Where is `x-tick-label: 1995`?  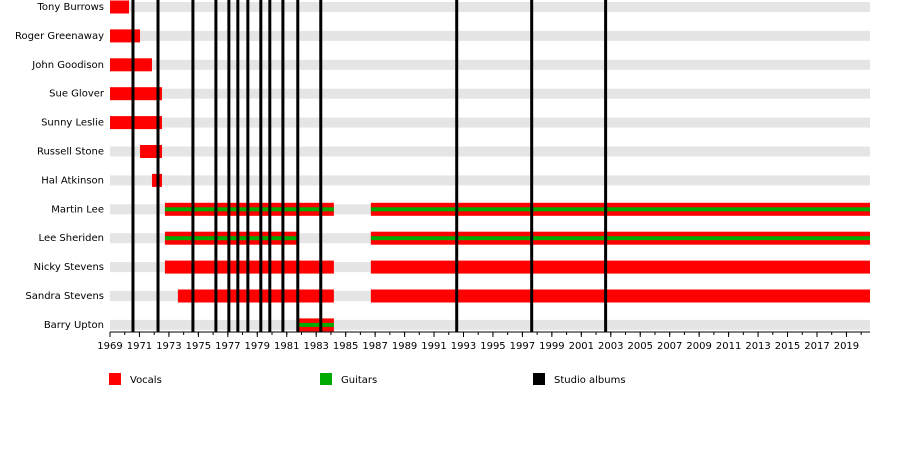
x-tick-label: 1995 is located at coordinates (492, 346).